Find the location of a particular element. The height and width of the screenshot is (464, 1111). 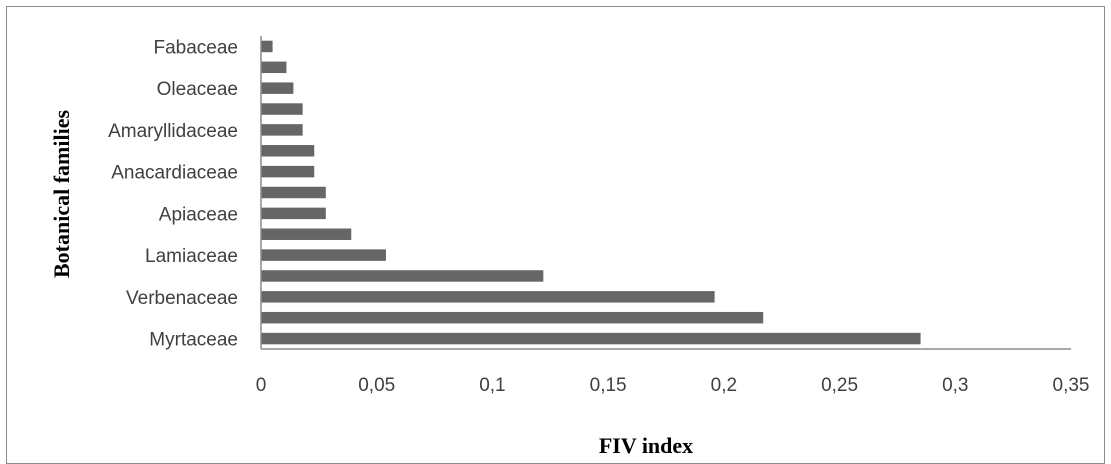

y-tick-label: Anacardiaceae is located at coordinates (174, 173).